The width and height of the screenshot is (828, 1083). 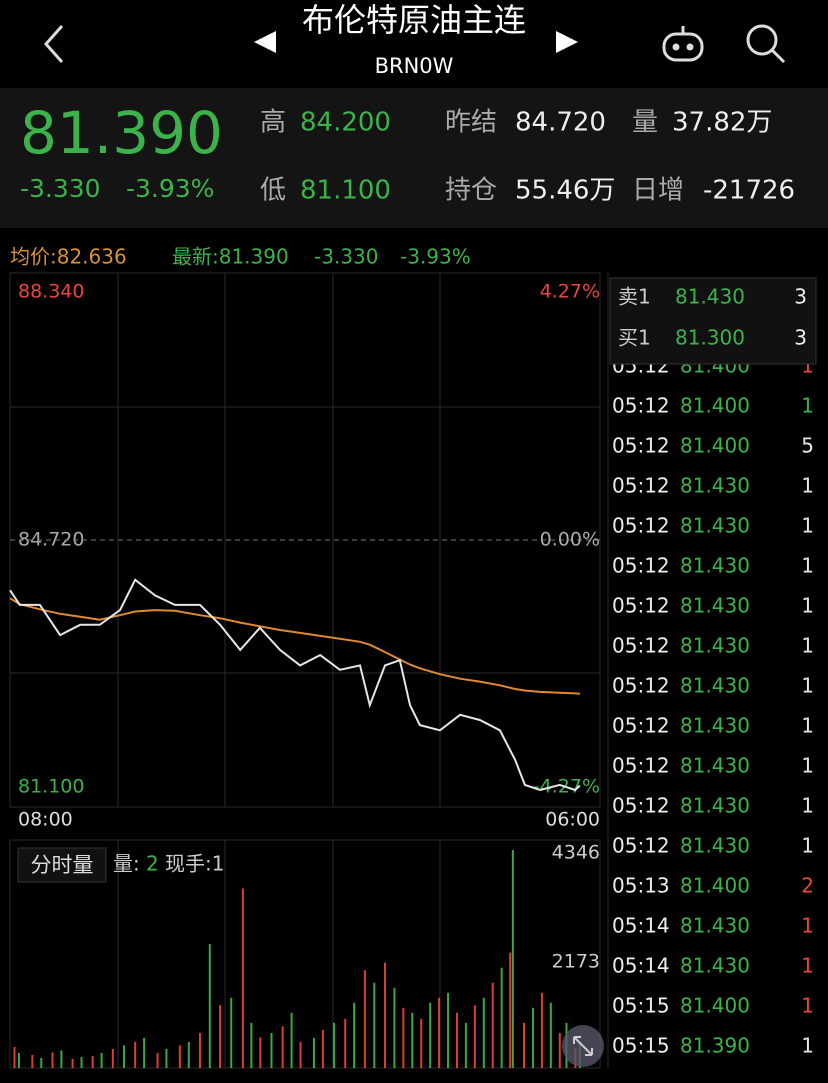 What do you see at coordinates (45, 820) in the screenshot?
I see `x-tick-label: 08:00` at bounding box center [45, 820].